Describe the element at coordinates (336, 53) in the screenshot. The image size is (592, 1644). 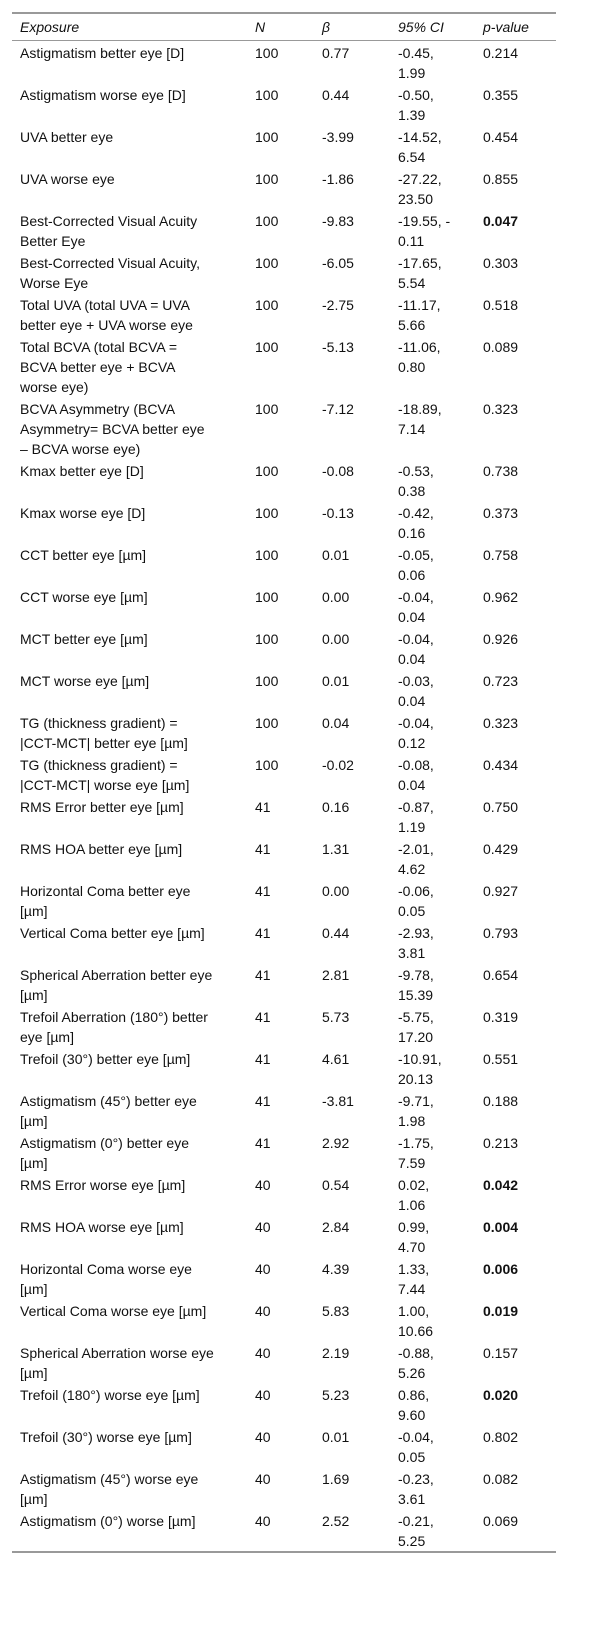
I see `beta-cell: 0.77` at that location.